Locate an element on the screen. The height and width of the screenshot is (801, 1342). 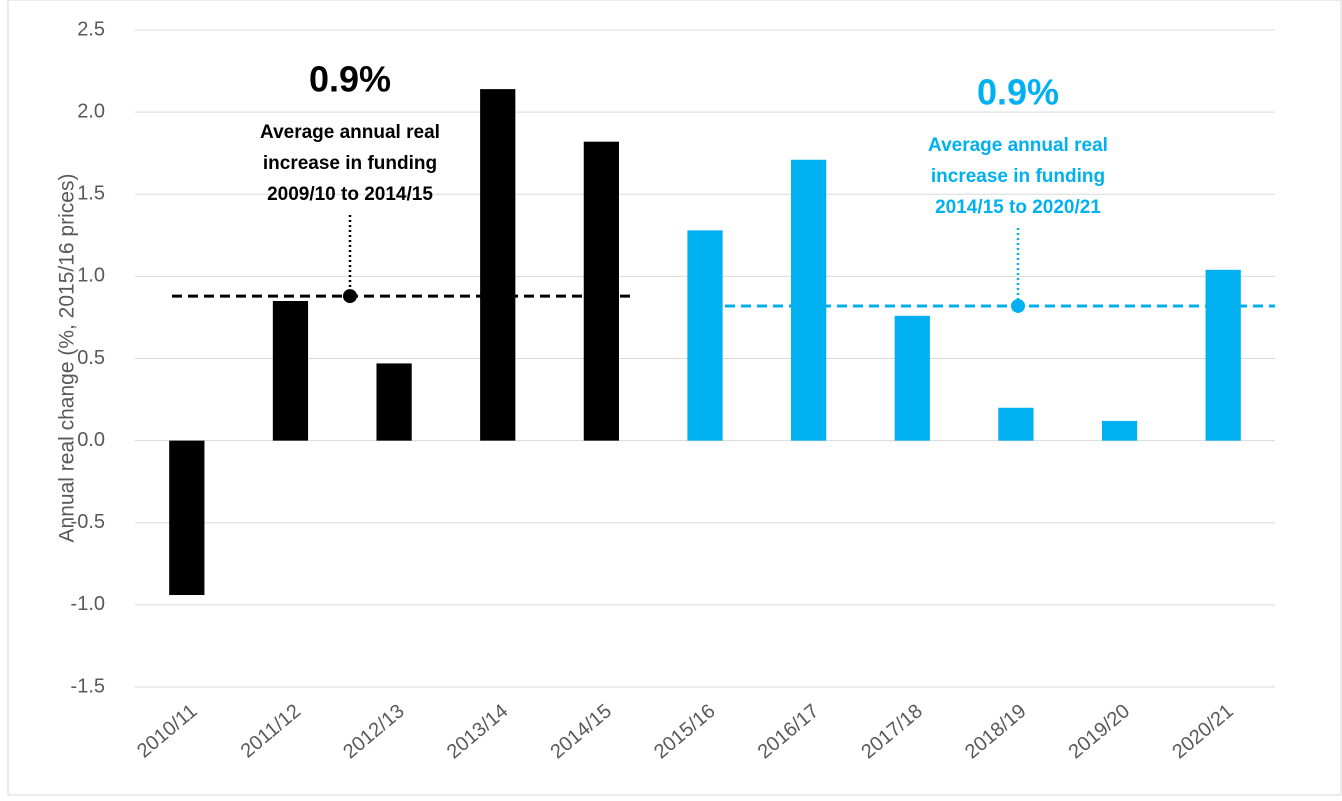
y-tick-label: 2.5 is located at coordinates (91, 29).